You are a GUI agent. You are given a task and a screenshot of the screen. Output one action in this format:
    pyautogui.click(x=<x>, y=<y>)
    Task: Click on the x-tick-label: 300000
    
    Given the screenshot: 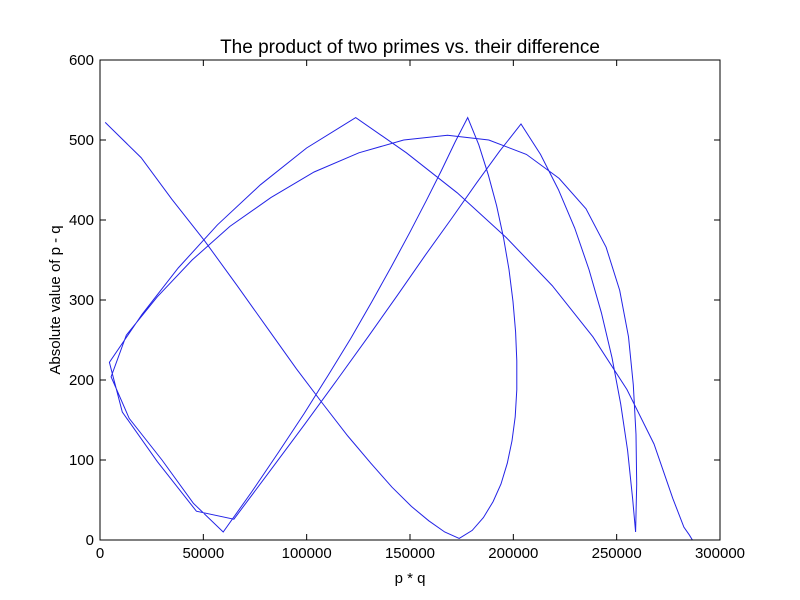 What is the action you would take?
    pyautogui.click(x=720, y=553)
    